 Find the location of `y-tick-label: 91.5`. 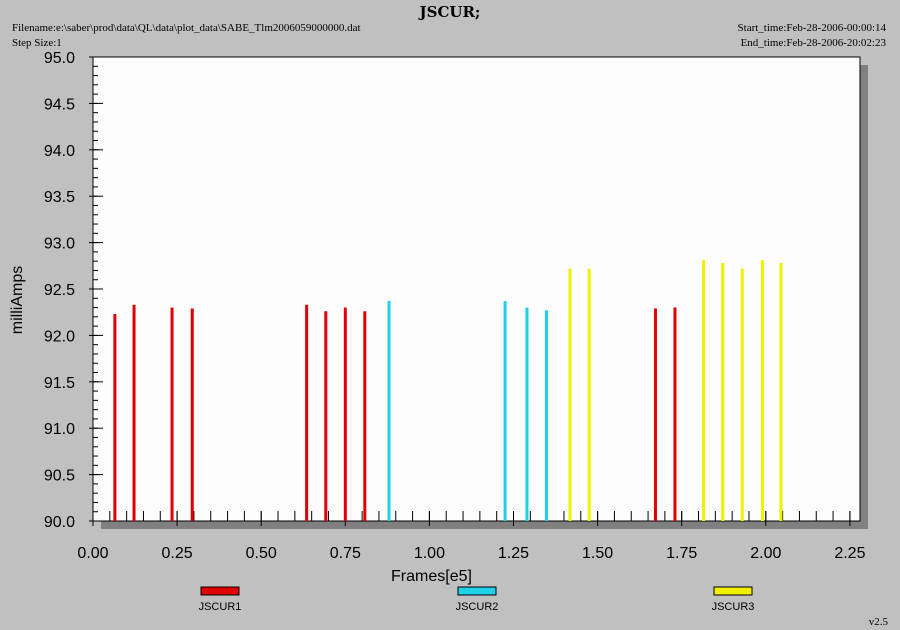

y-tick-label: 91.5 is located at coordinates (59, 383).